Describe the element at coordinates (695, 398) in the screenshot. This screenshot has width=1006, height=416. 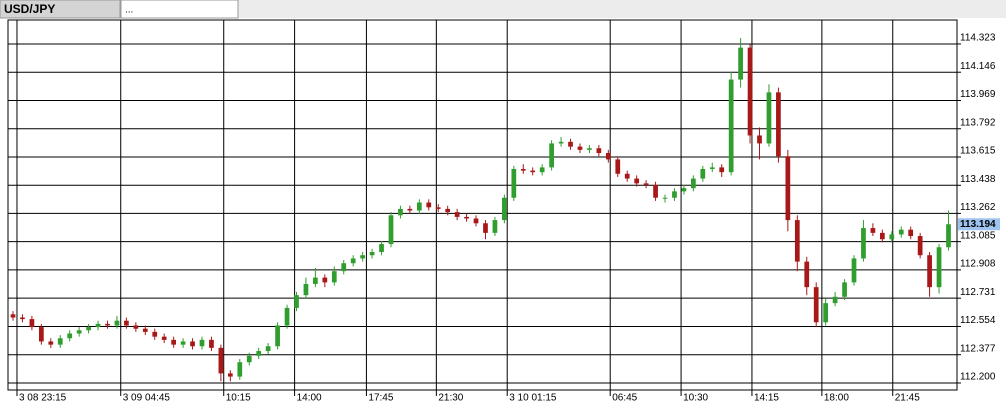
I see `x-tick-label: 10:30` at that location.